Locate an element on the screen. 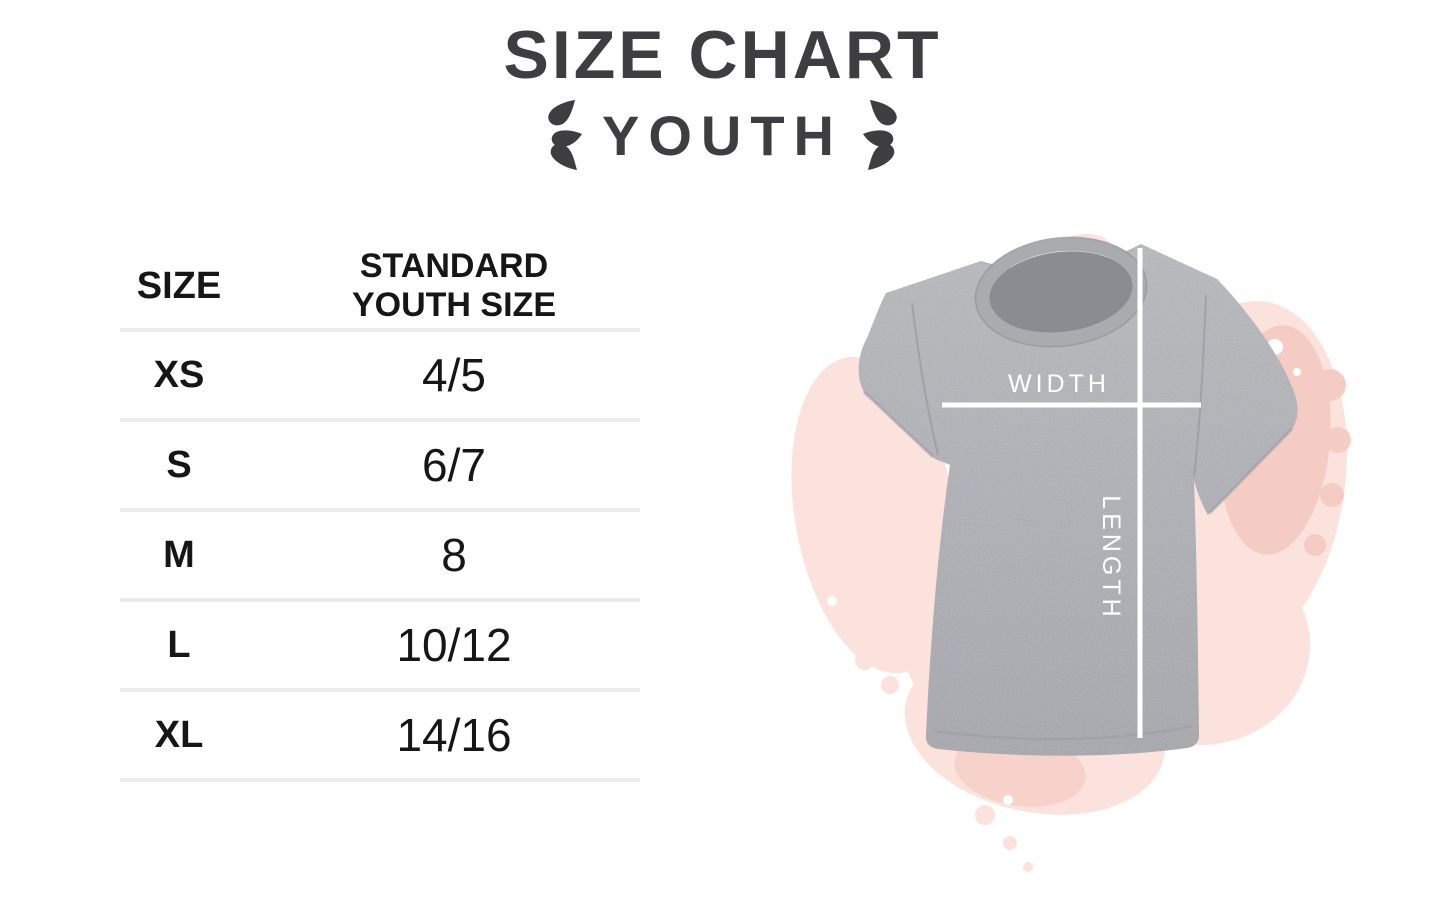 The width and height of the screenshot is (1445, 920). page-subtitle: YOUTH is located at coordinates (722, 135).